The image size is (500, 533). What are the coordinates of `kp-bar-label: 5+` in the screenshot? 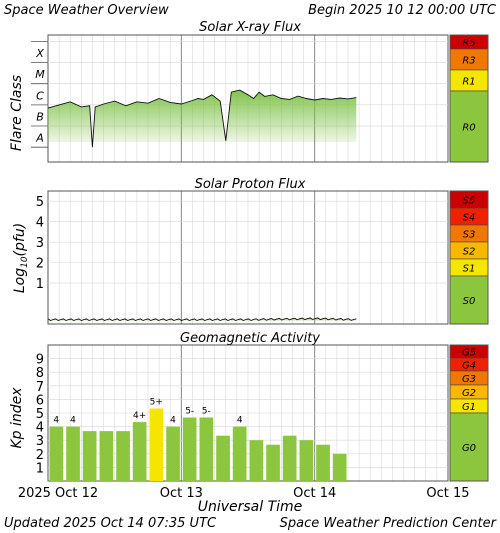 It's located at (156, 403).